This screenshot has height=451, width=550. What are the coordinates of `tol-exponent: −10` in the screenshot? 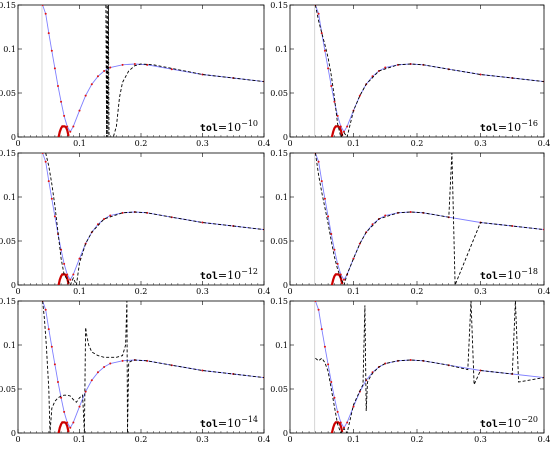 It's located at (249, 123).